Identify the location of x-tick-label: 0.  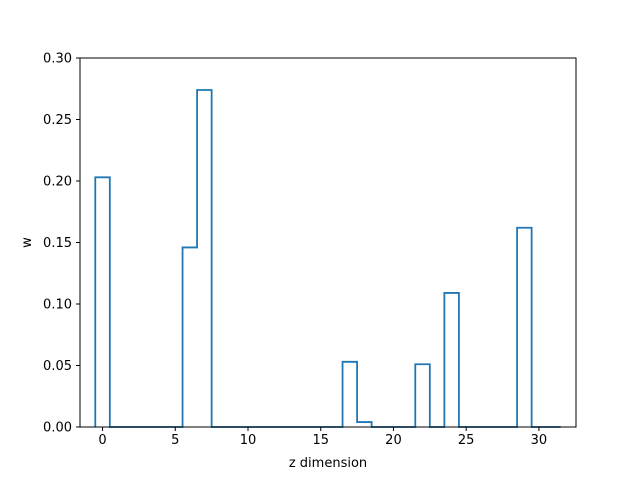
(102, 440).